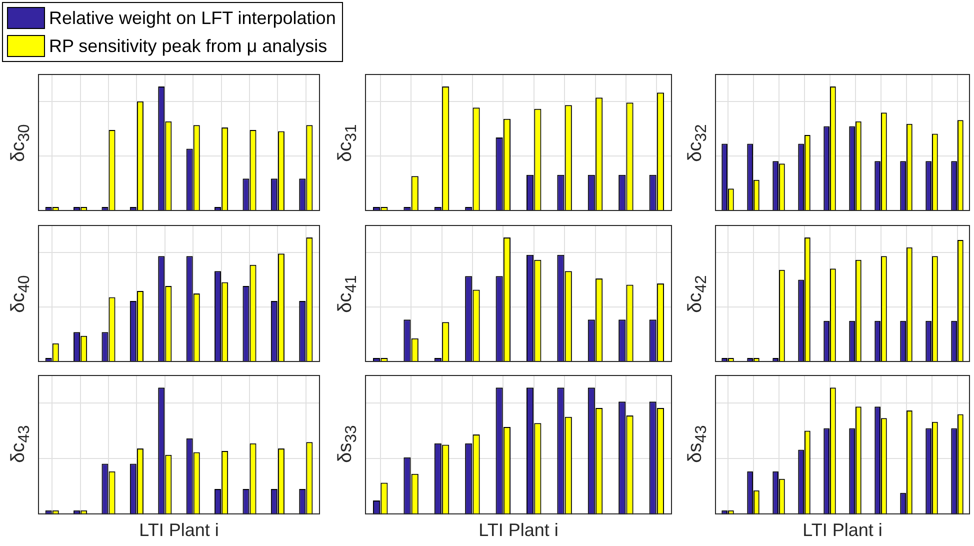 Image resolution: width=974 pixels, height=546 pixels. Describe the element at coordinates (188, 46) in the screenshot. I see `legend-label: RP sensitivity peak from μ analysis` at that location.